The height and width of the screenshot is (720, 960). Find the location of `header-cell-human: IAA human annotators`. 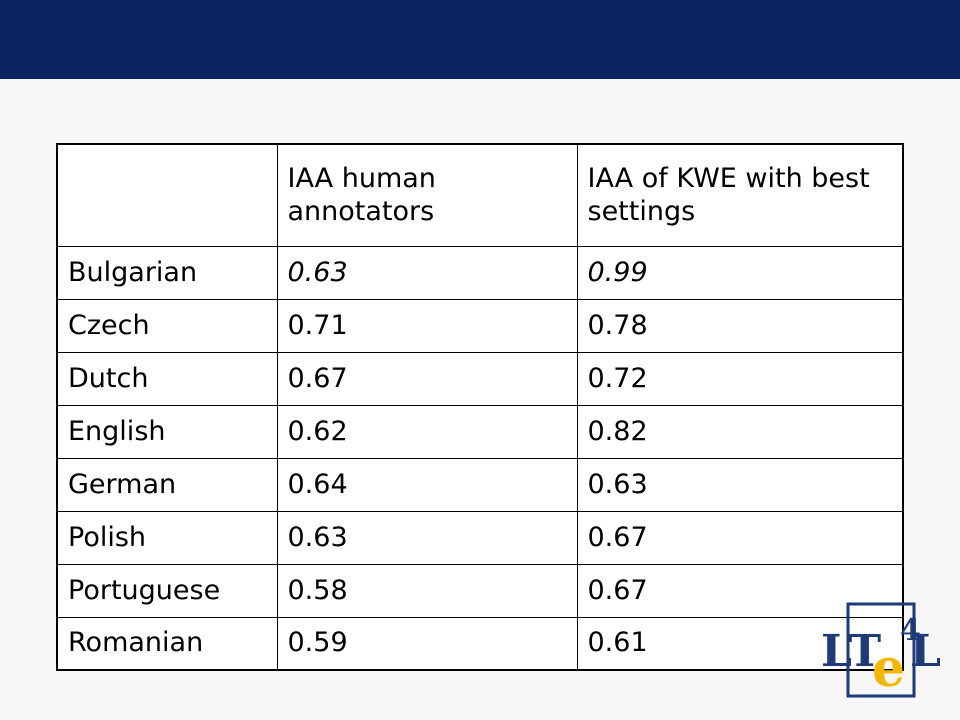

header-cell-human: IAA human annotators is located at coordinates (427, 195).